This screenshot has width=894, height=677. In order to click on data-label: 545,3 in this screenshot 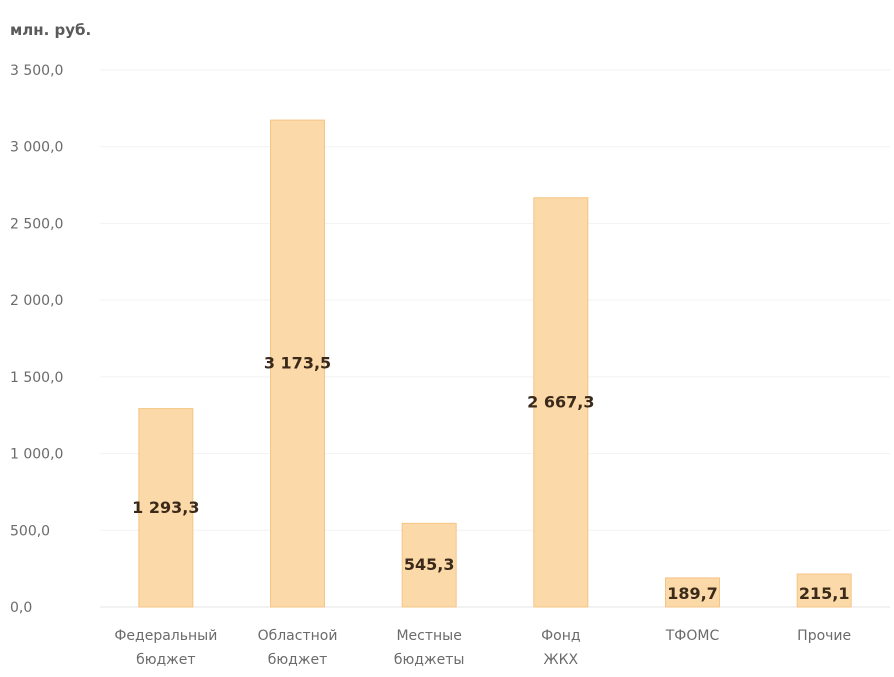, I will do `click(429, 564)`.